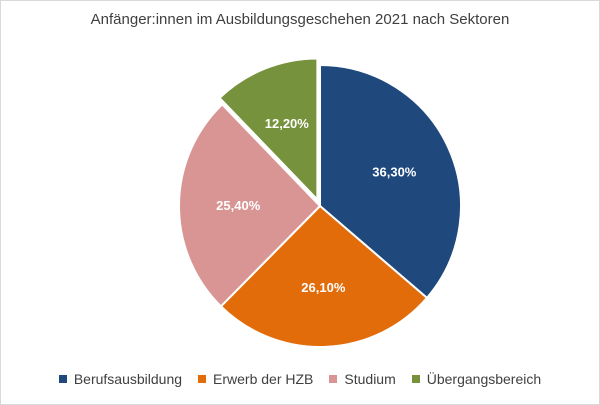 This screenshot has width=600, height=405. What do you see at coordinates (238, 205) in the screenshot?
I see `data-label-studium: 25,40%` at bounding box center [238, 205].